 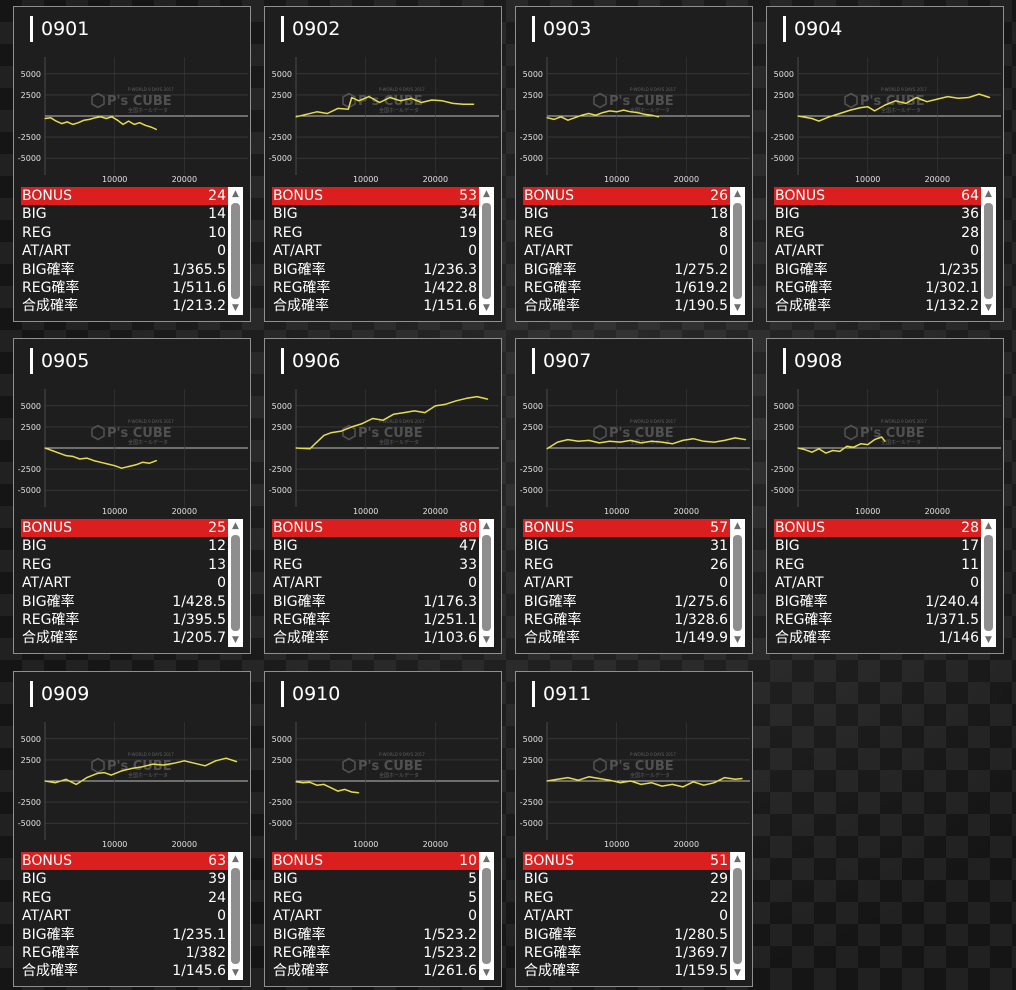 I want to click on stat-row-reg-rate: REG確率 1/371.5, so click(x=877, y=620).